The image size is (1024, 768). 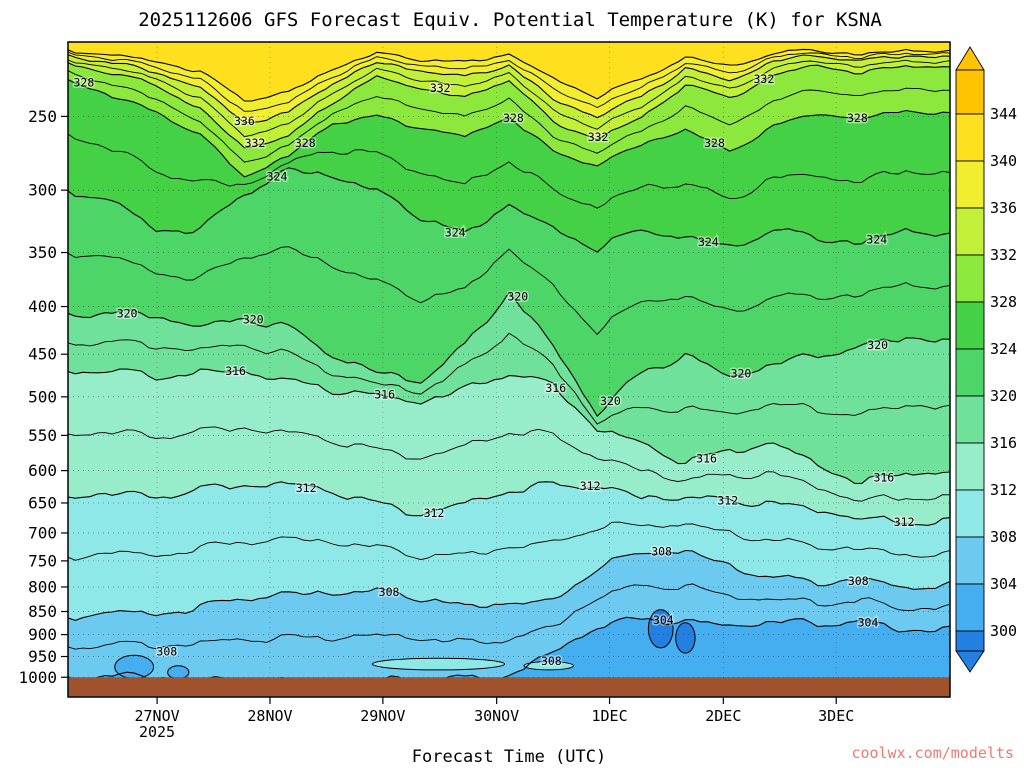 What do you see at coordinates (42, 252) in the screenshot?
I see `y-tick-label: 350` at bounding box center [42, 252].